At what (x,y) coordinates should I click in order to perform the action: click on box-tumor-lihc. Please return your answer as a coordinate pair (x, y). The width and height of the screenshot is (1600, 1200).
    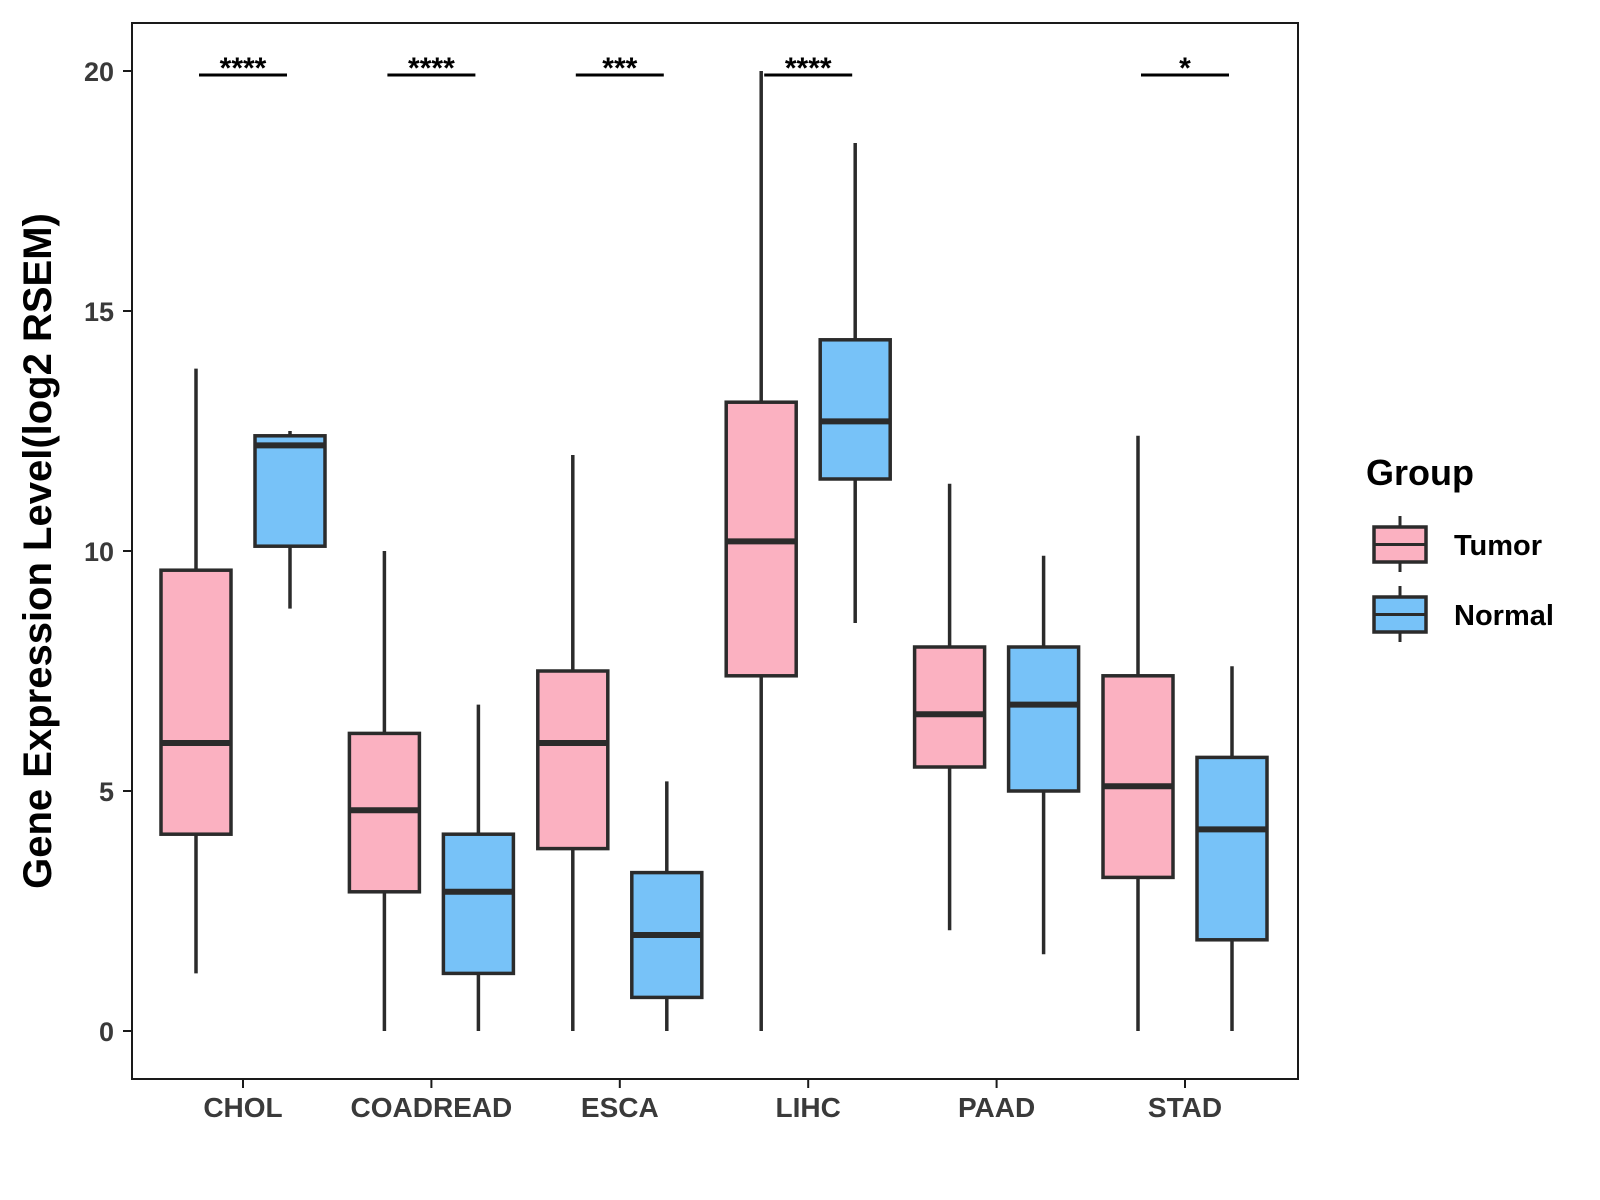
    Looking at the image, I should click on (761, 551).